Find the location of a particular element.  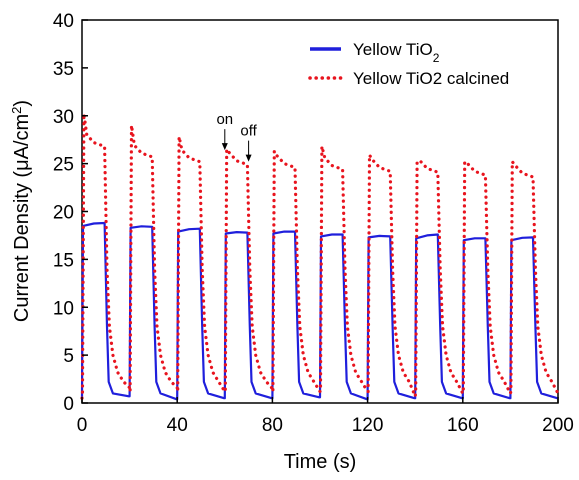

y-axis-title: Current Density (μA/cm2) is located at coordinates (21, 211).